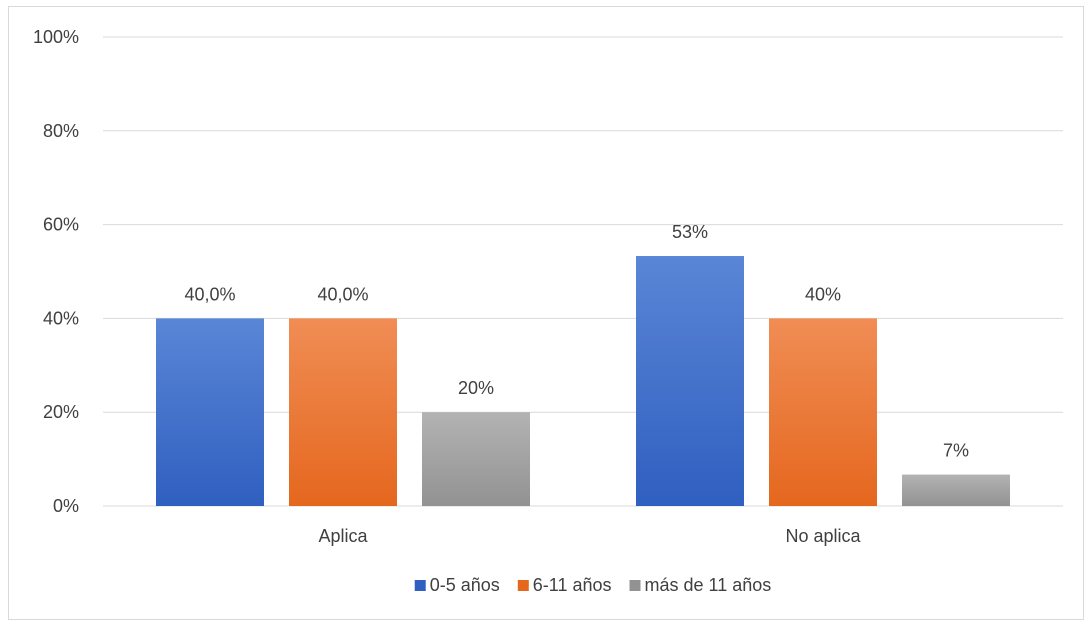  I want to click on y-tick-label: 0%, so click(66, 506).